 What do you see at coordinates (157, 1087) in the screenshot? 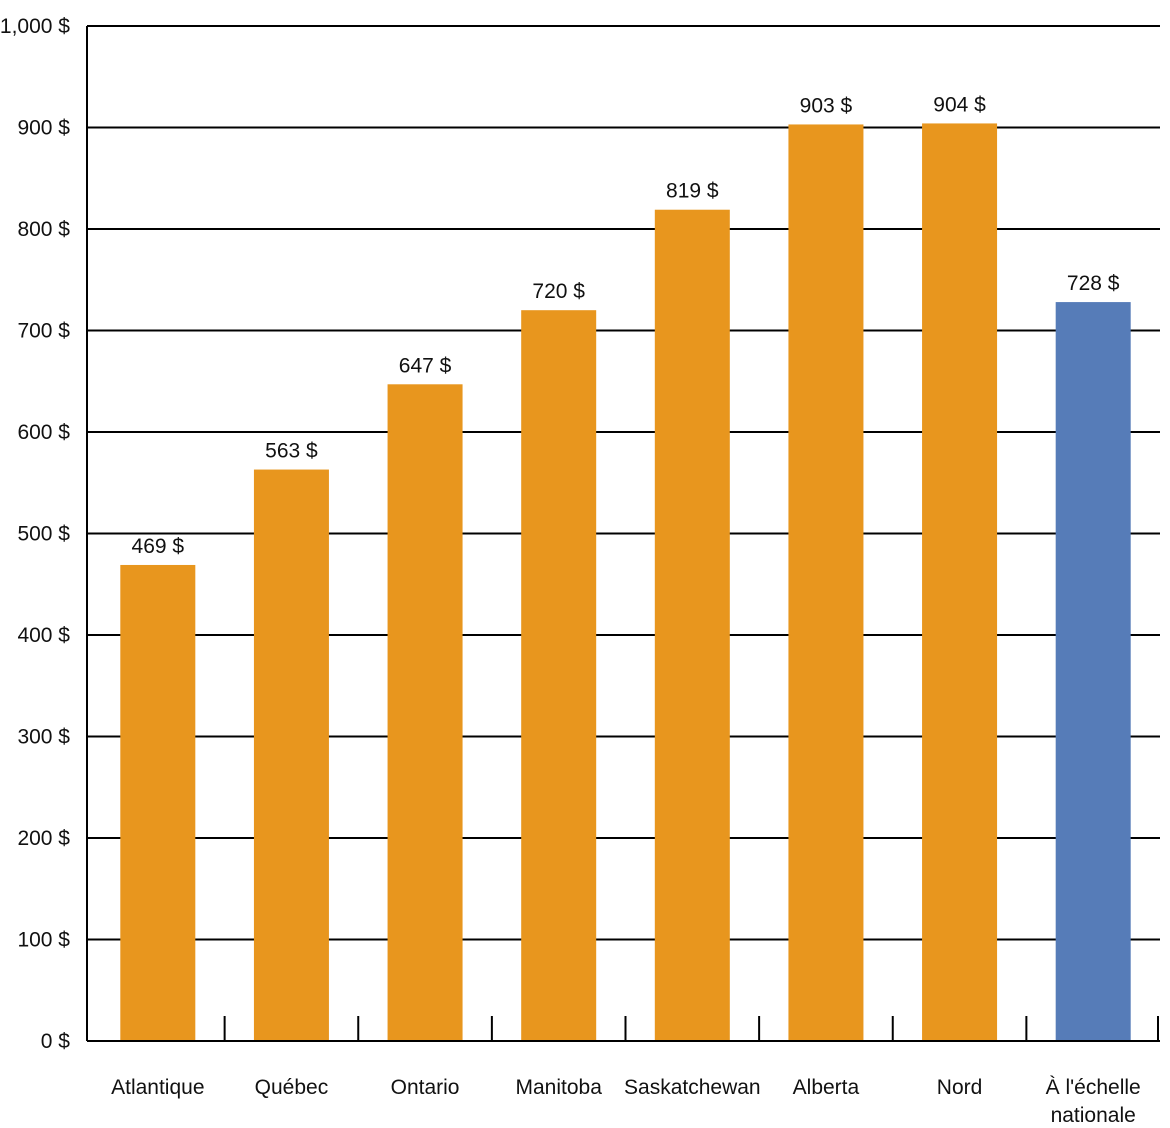
I see `x-tick-label: Atlantique` at bounding box center [157, 1087].